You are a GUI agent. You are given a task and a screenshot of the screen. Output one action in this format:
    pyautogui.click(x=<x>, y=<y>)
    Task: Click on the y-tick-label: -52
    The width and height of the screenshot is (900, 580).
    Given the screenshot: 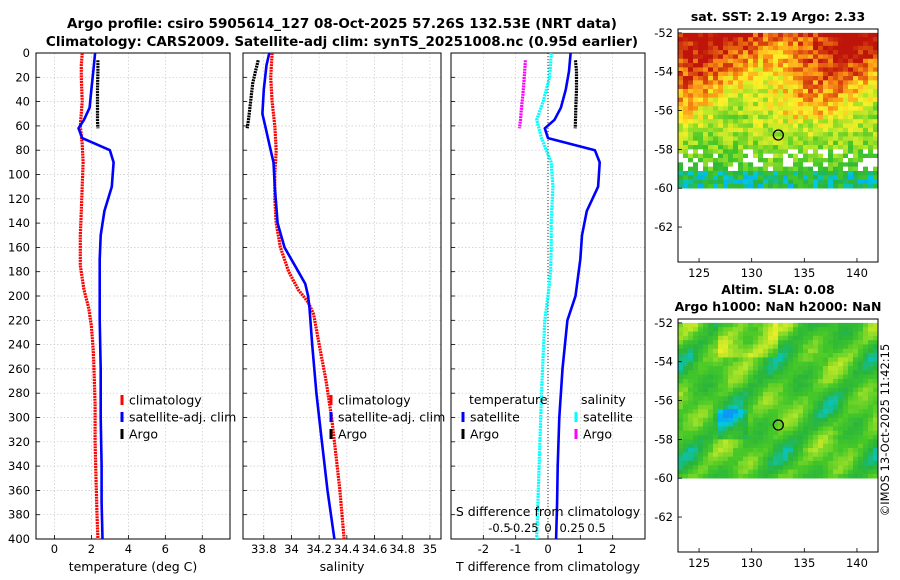 What is the action you would take?
    pyautogui.click(x=663, y=323)
    